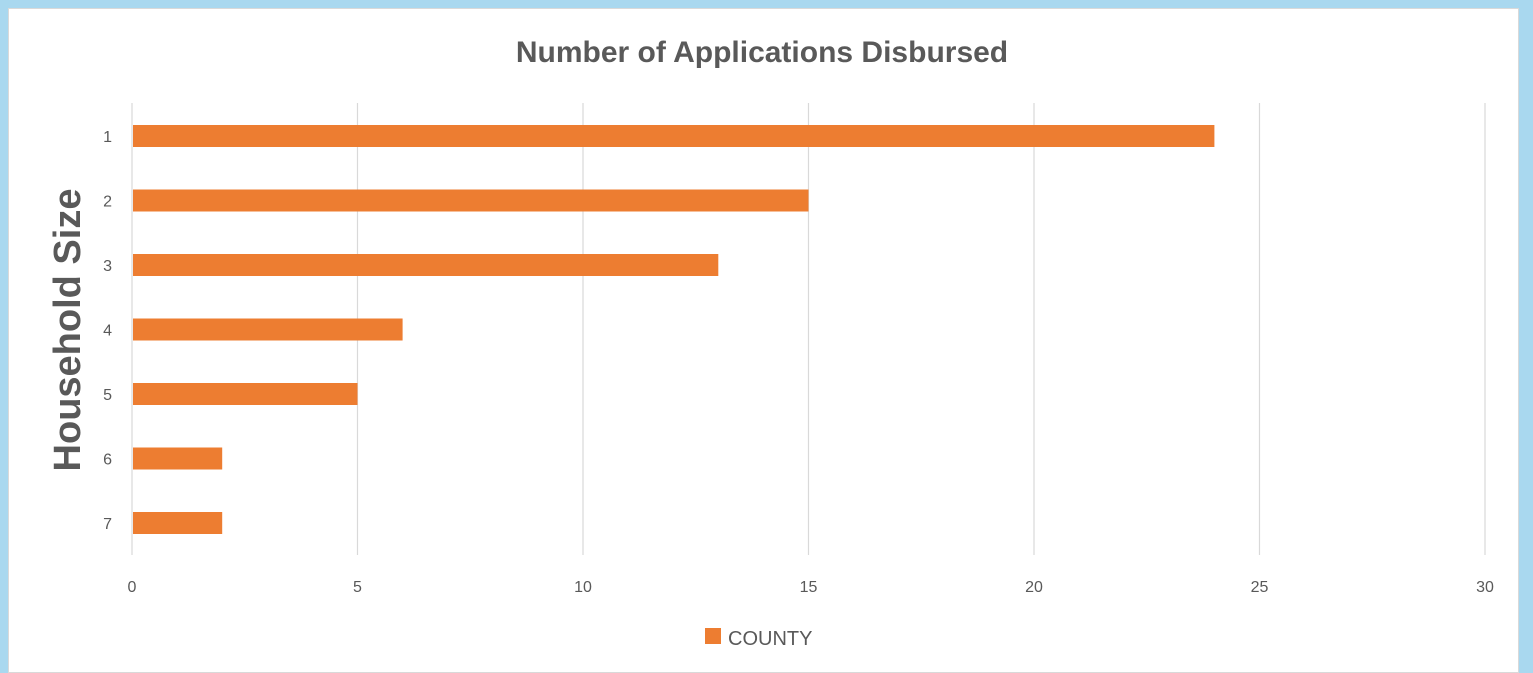 The image size is (1533, 673). Describe the element at coordinates (107, 460) in the screenshot. I see `y-tick-label: 6` at that location.